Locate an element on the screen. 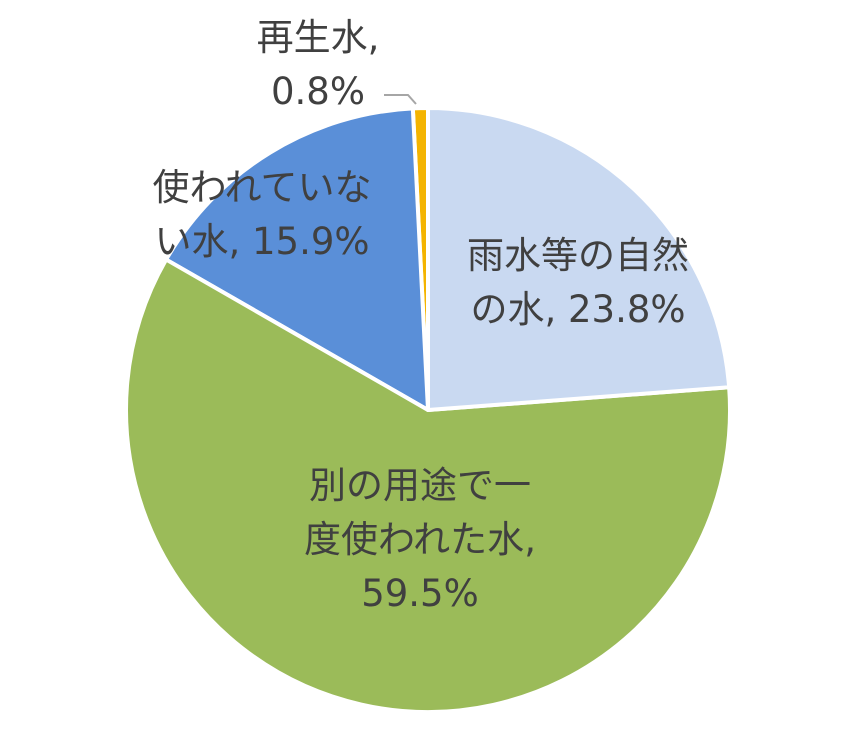 Image resolution: width=850 pixels, height=756 pixels. data-label: 別の用途で一度使われた水, 59.5% is located at coordinates (420, 540).